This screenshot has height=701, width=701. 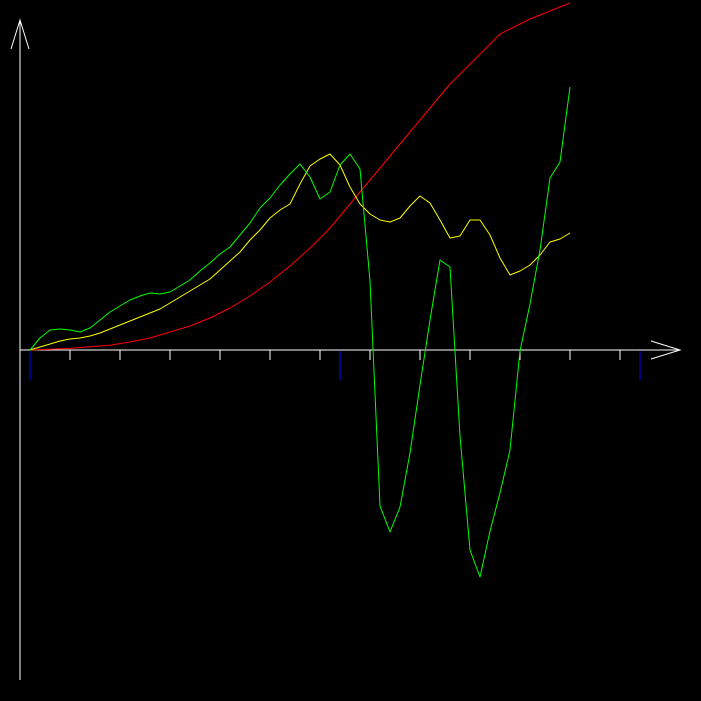 What do you see at coordinates (20, 34) in the screenshot?
I see `y-axis-arrowhead` at bounding box center [20, 34].